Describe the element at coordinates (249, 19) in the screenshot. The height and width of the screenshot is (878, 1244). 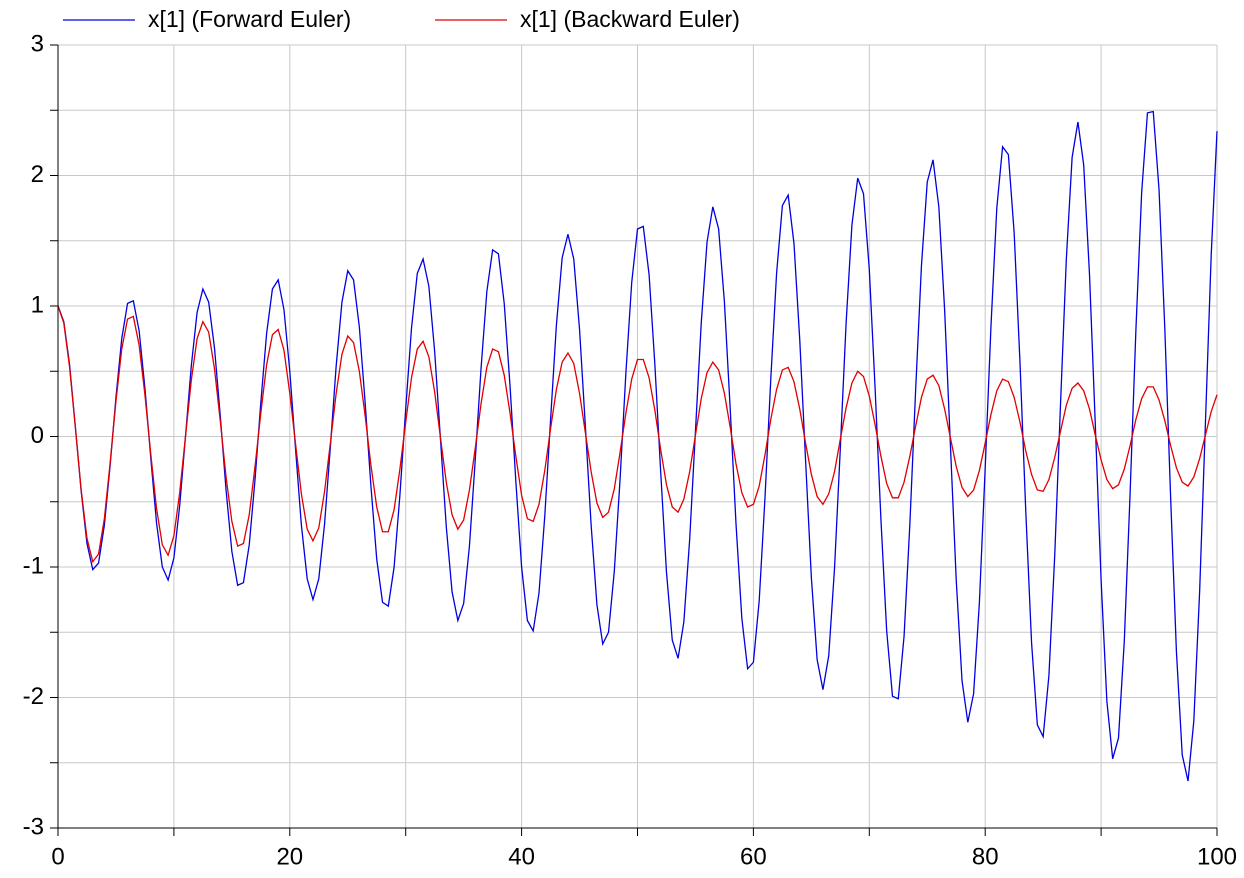
I see `legend-label: x[1] (Forward Euler)` at that location.